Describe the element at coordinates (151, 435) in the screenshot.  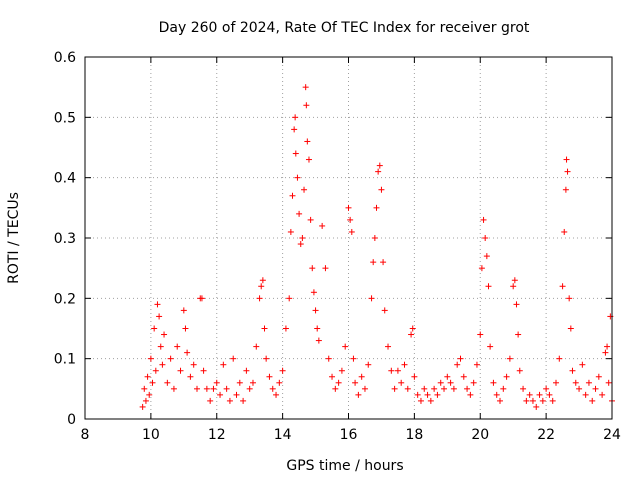
I see `x-tick-label: 10` at that location.